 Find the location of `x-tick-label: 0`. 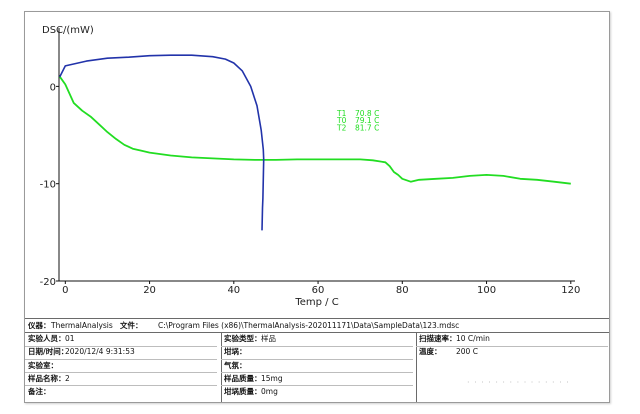

x-tick-label: 0 is located at coordinates (65, 290).